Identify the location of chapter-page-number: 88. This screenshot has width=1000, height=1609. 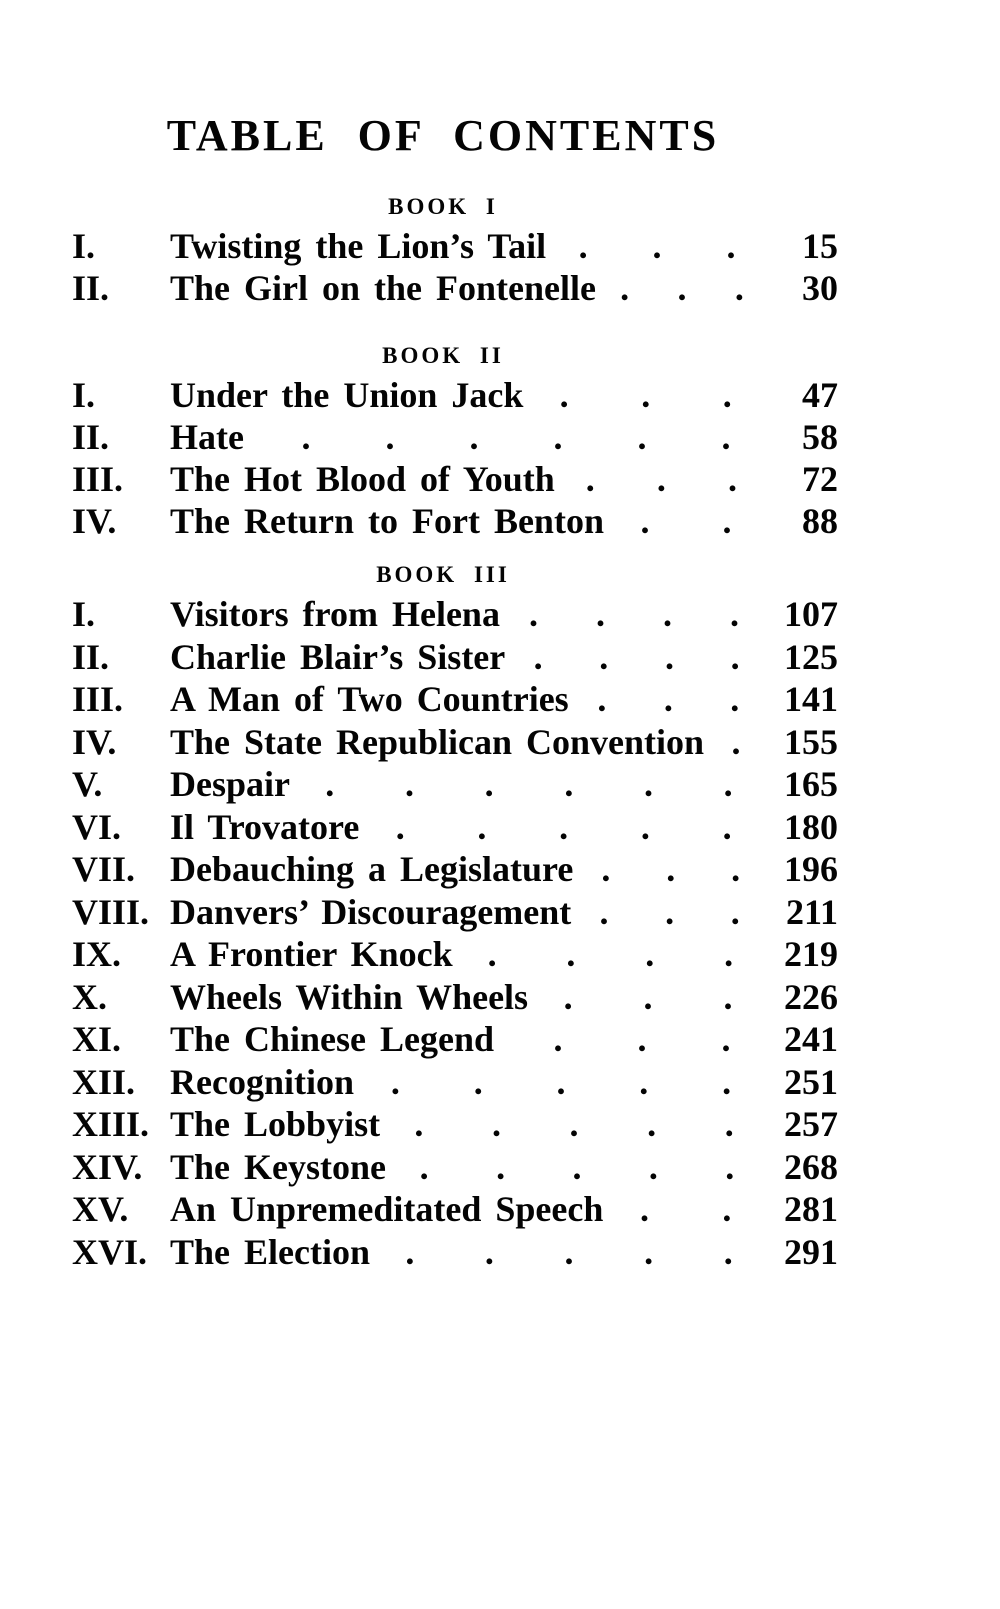
(820, 521).